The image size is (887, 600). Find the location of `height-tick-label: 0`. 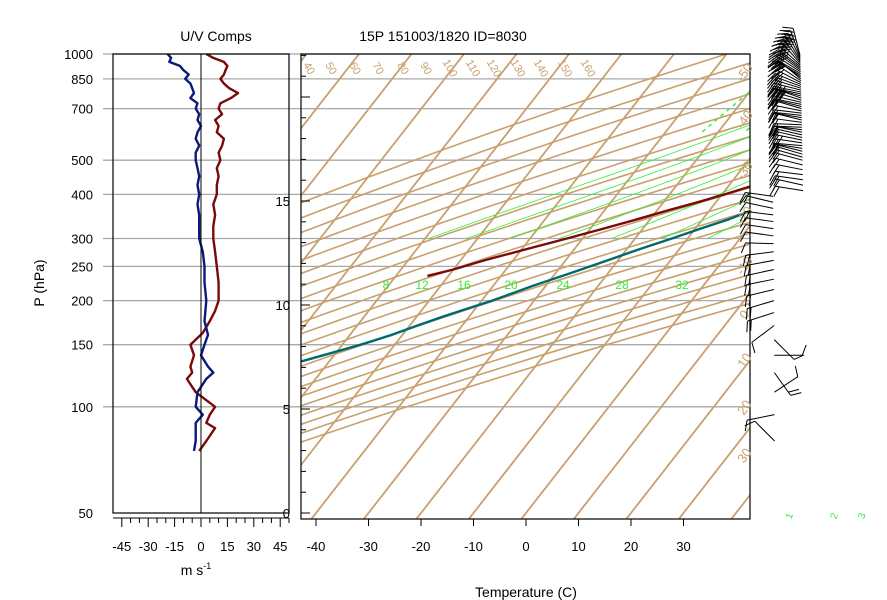

height-tick-label: 0 is located at coordinates (286, 513).